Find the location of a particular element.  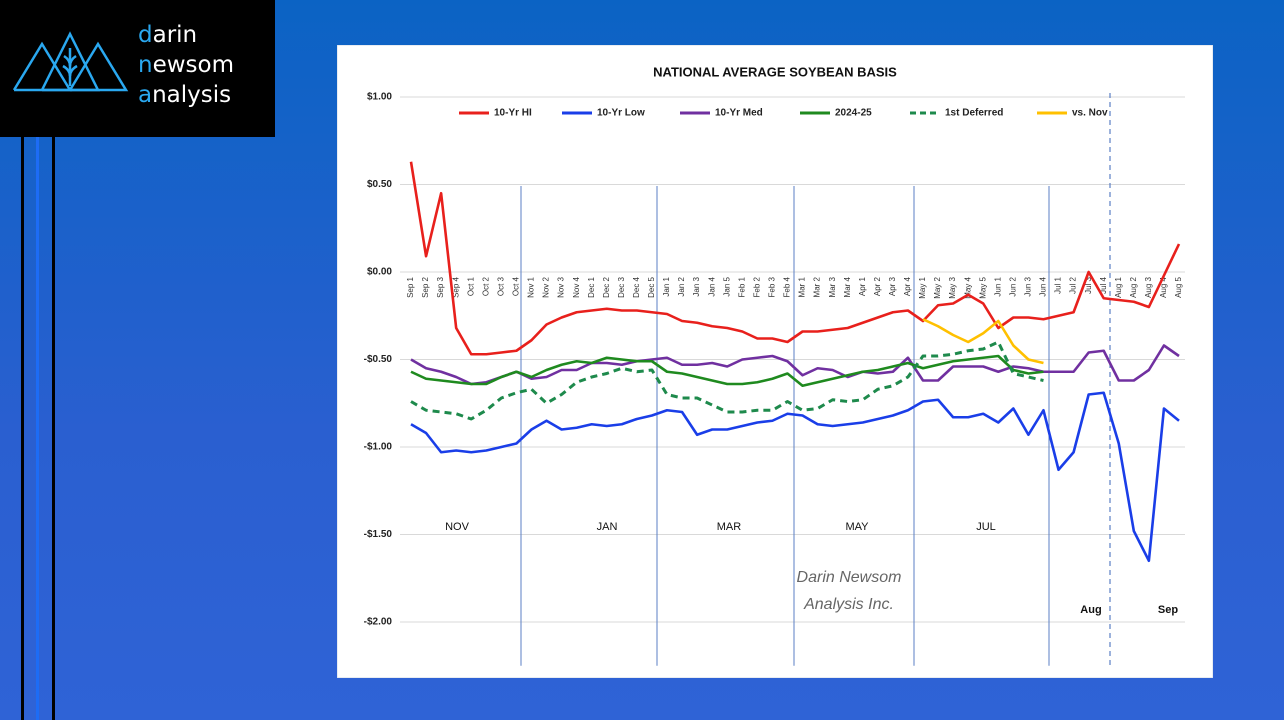

x-tick-label: Feb 4 is located at coordinates (787, 286).